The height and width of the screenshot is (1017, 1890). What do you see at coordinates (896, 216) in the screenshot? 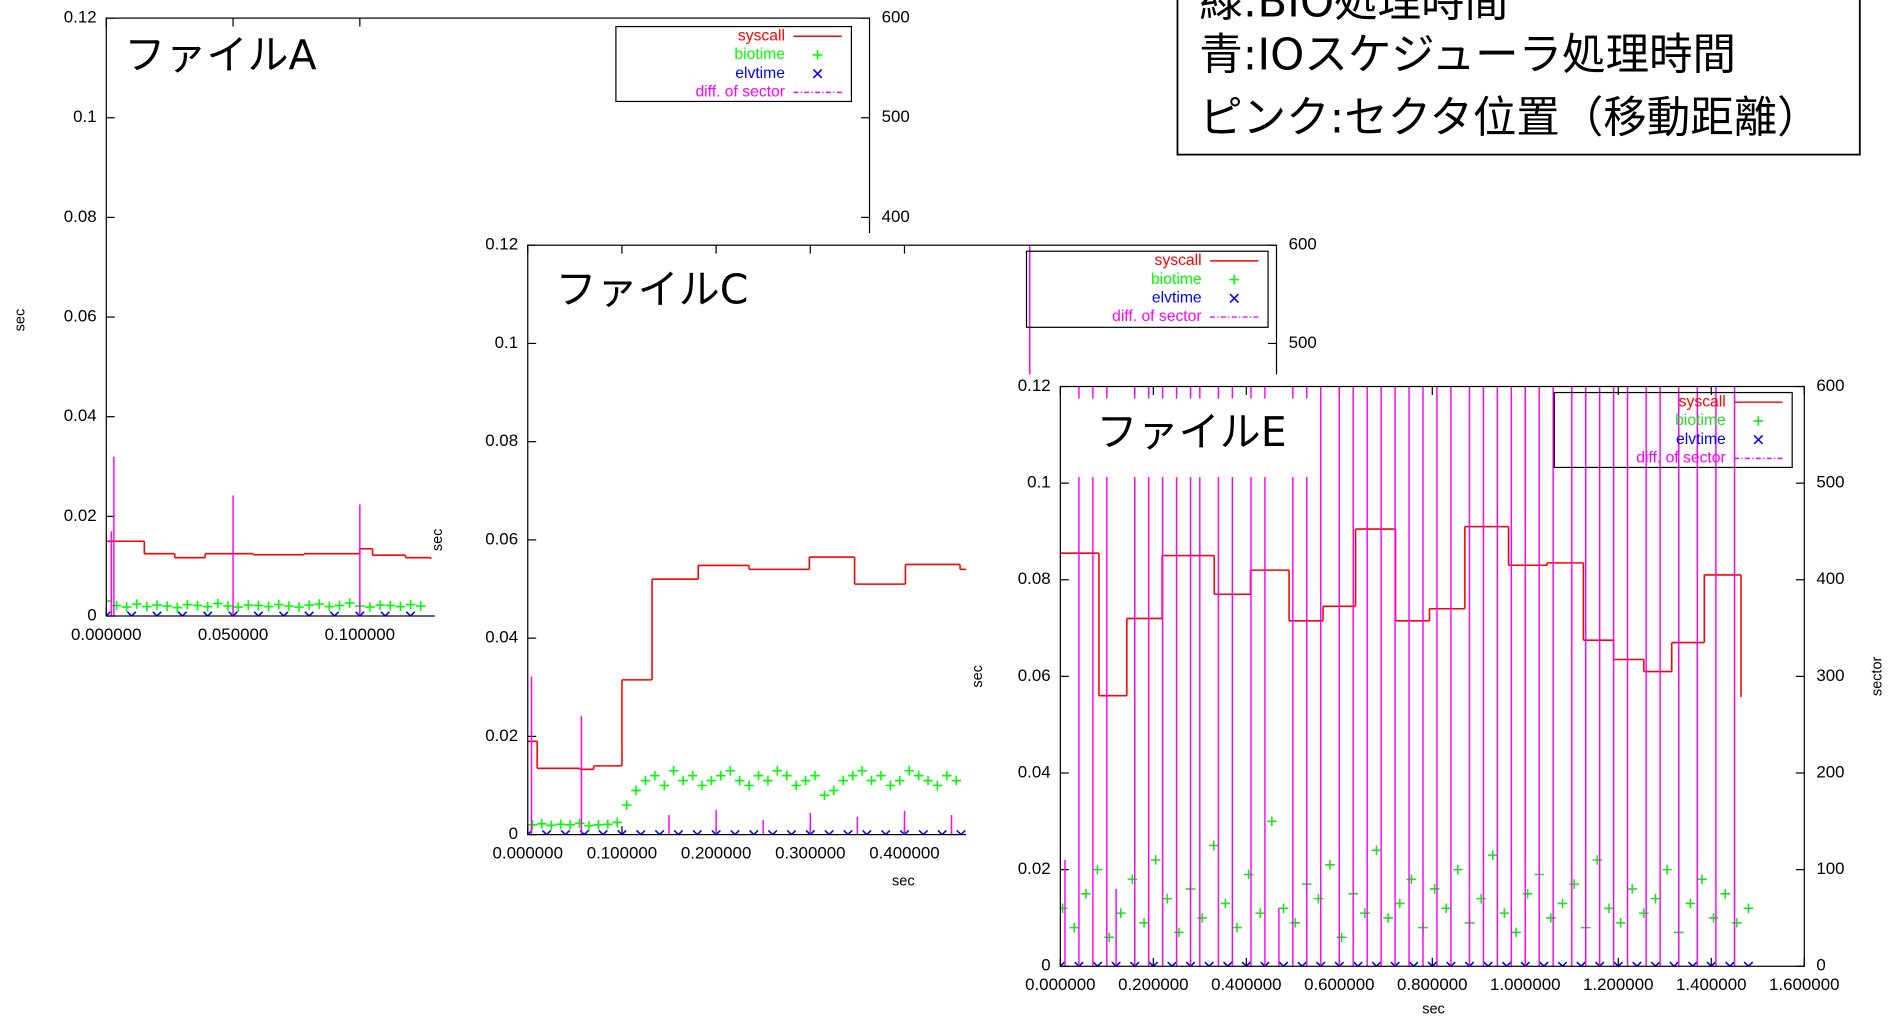
I see `y2-tick-label: 400` at bounding box center [896, 216].